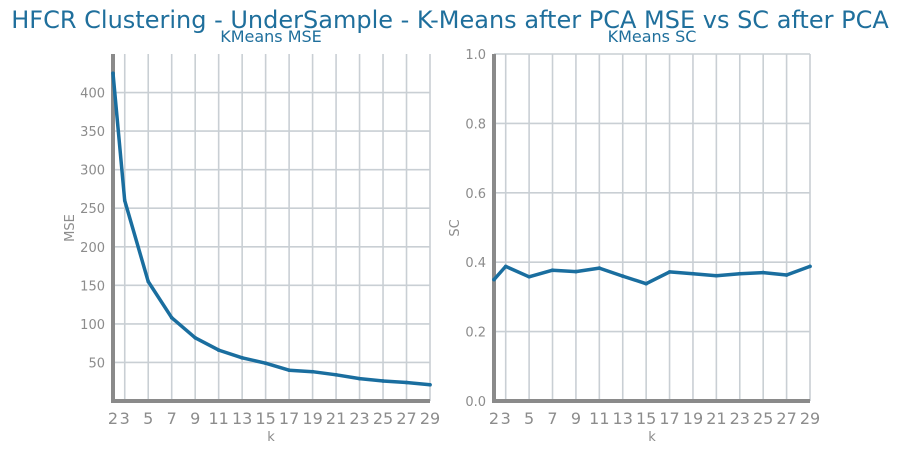  What do you see at coordinates (96, 363) in the screenshot?
I see `mse-y-tick-label: 50` at bounding box center [96, 363].